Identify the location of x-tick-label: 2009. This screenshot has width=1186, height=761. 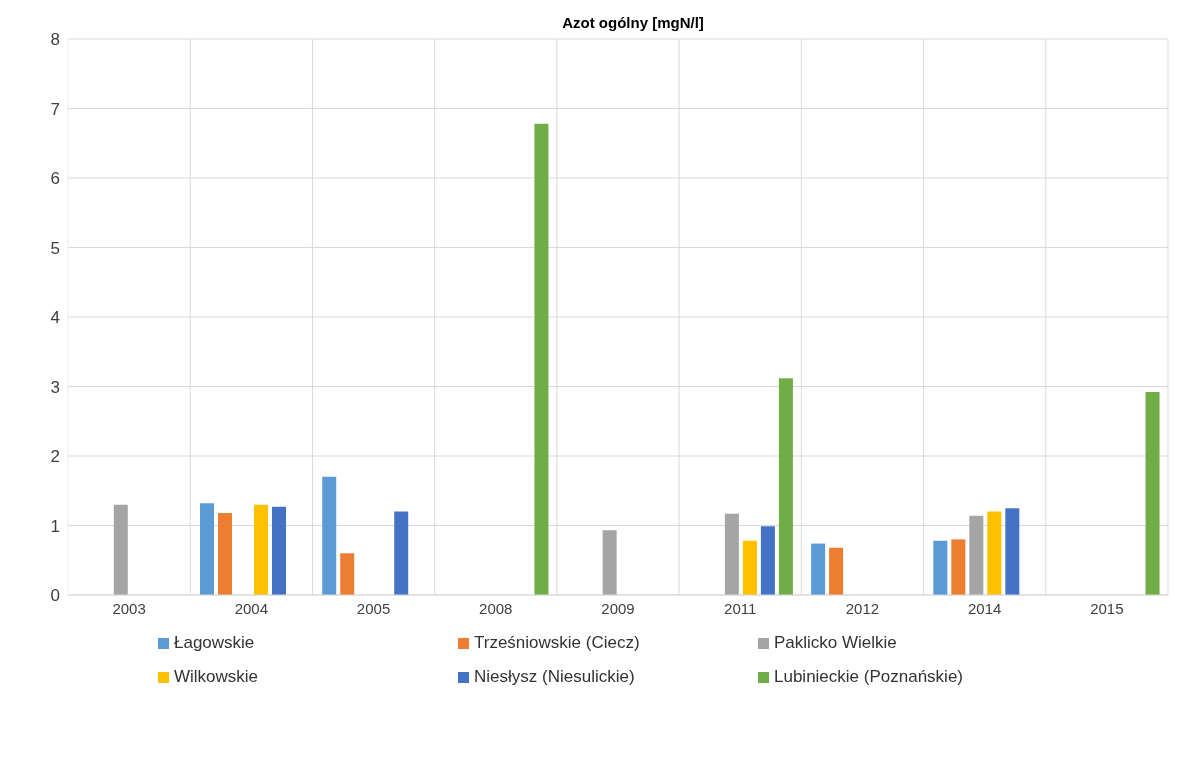
(618, 608).